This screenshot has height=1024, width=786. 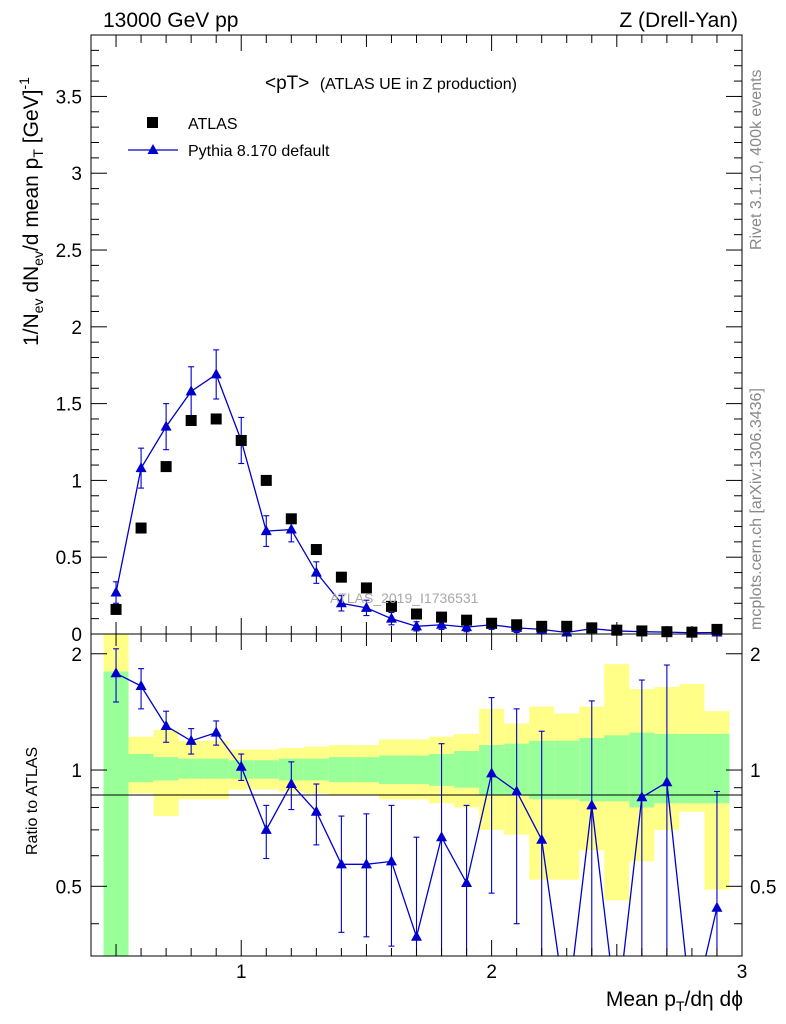 I want to click on x-axis-label: Mean pT/dη dϕ, so click(x=674, y=1001).